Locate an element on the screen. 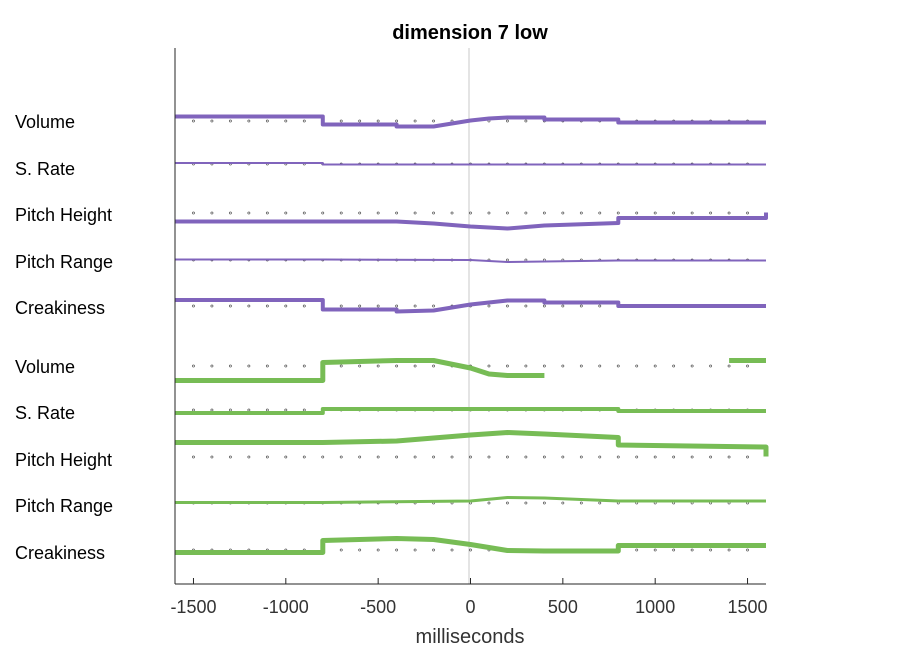 The height and width of the screenshot is (656, 906). x-tick-label: 1000 is located at coordinates (655, 607).